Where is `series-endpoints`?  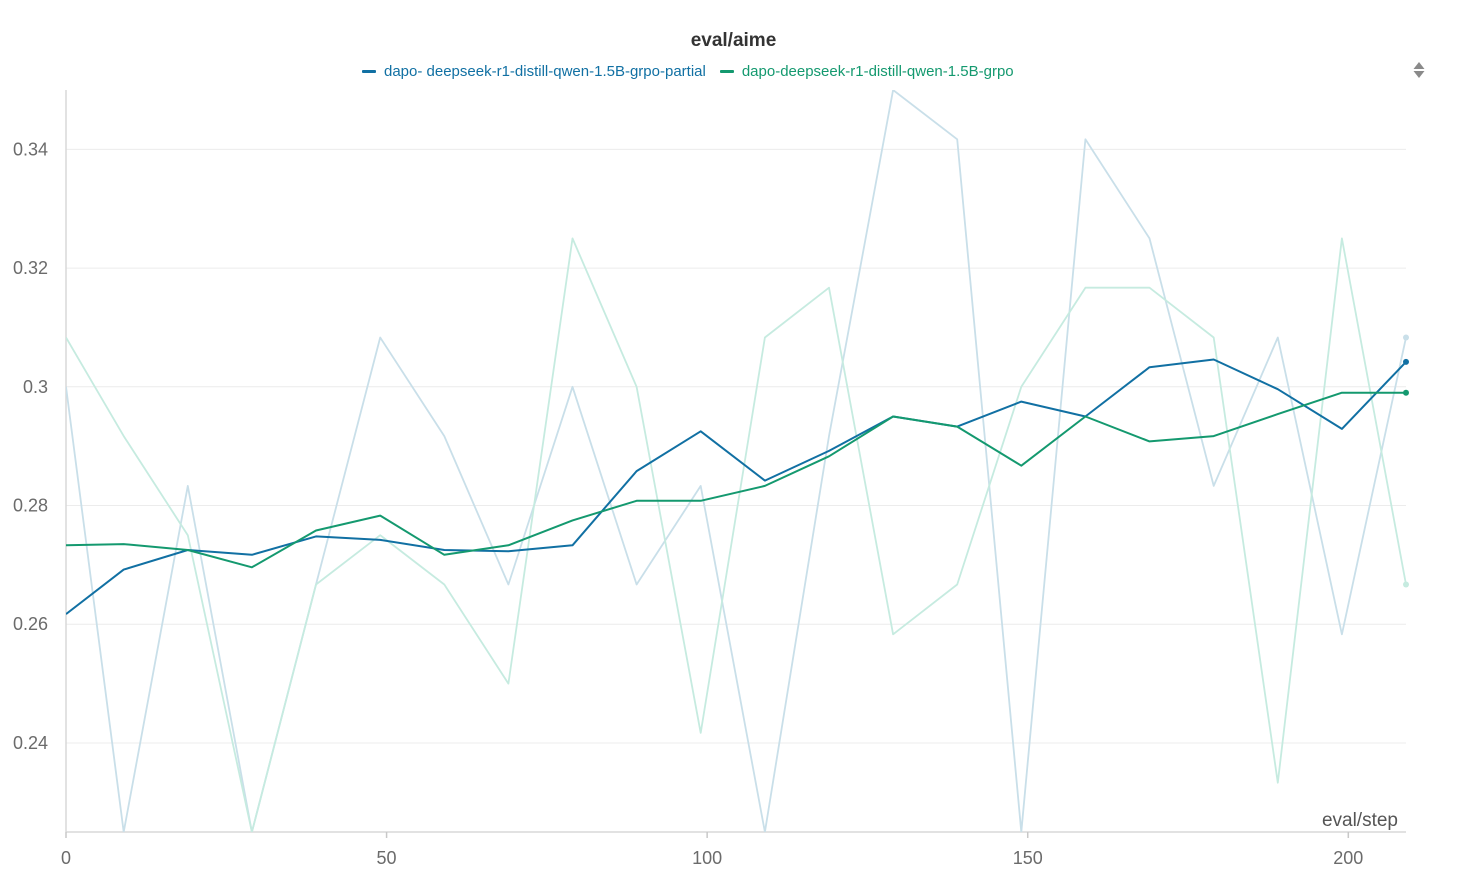 series-endpoints is located at coordinates (1406, 461).